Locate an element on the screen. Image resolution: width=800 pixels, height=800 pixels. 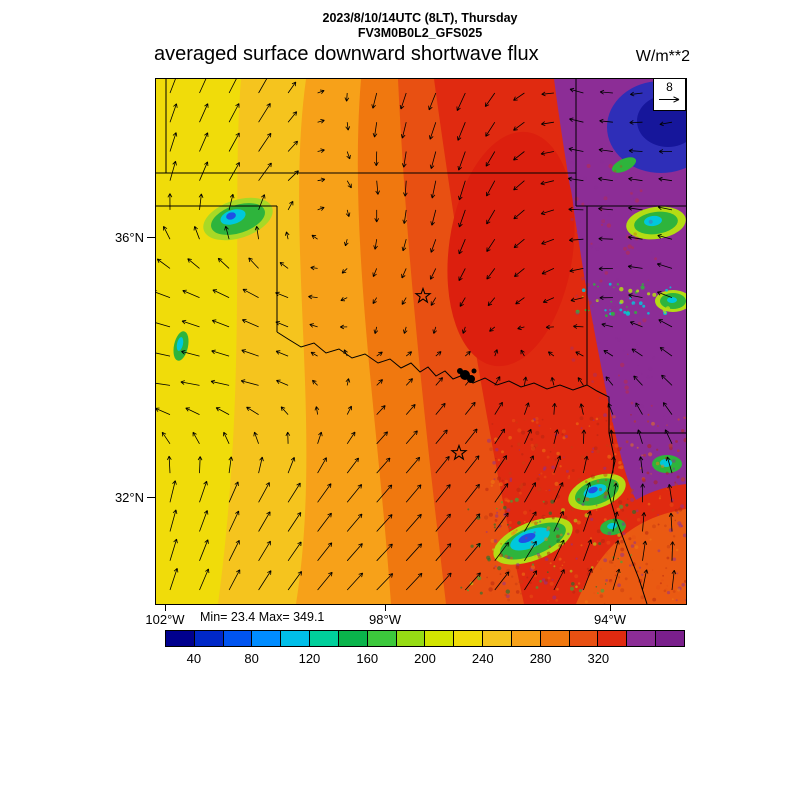
colorbar-tick-label: 280 is located at coordinates (540, 658).